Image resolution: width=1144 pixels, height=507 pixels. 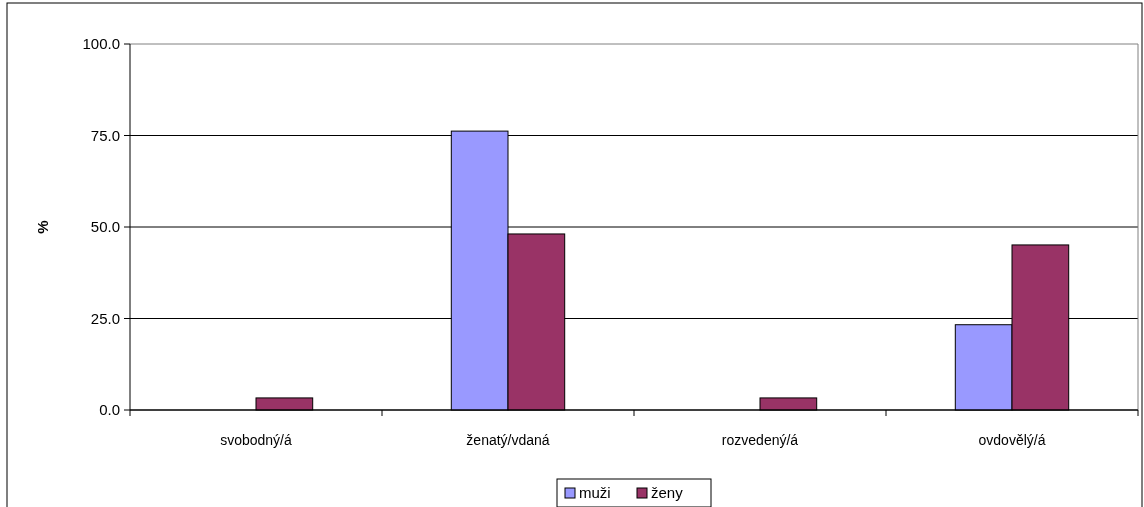 What do you see at coordinates (1012, 440) in the screenshot?
I see `x-tick-label: ovdovělý/á` at bounding box center [1012, 440].